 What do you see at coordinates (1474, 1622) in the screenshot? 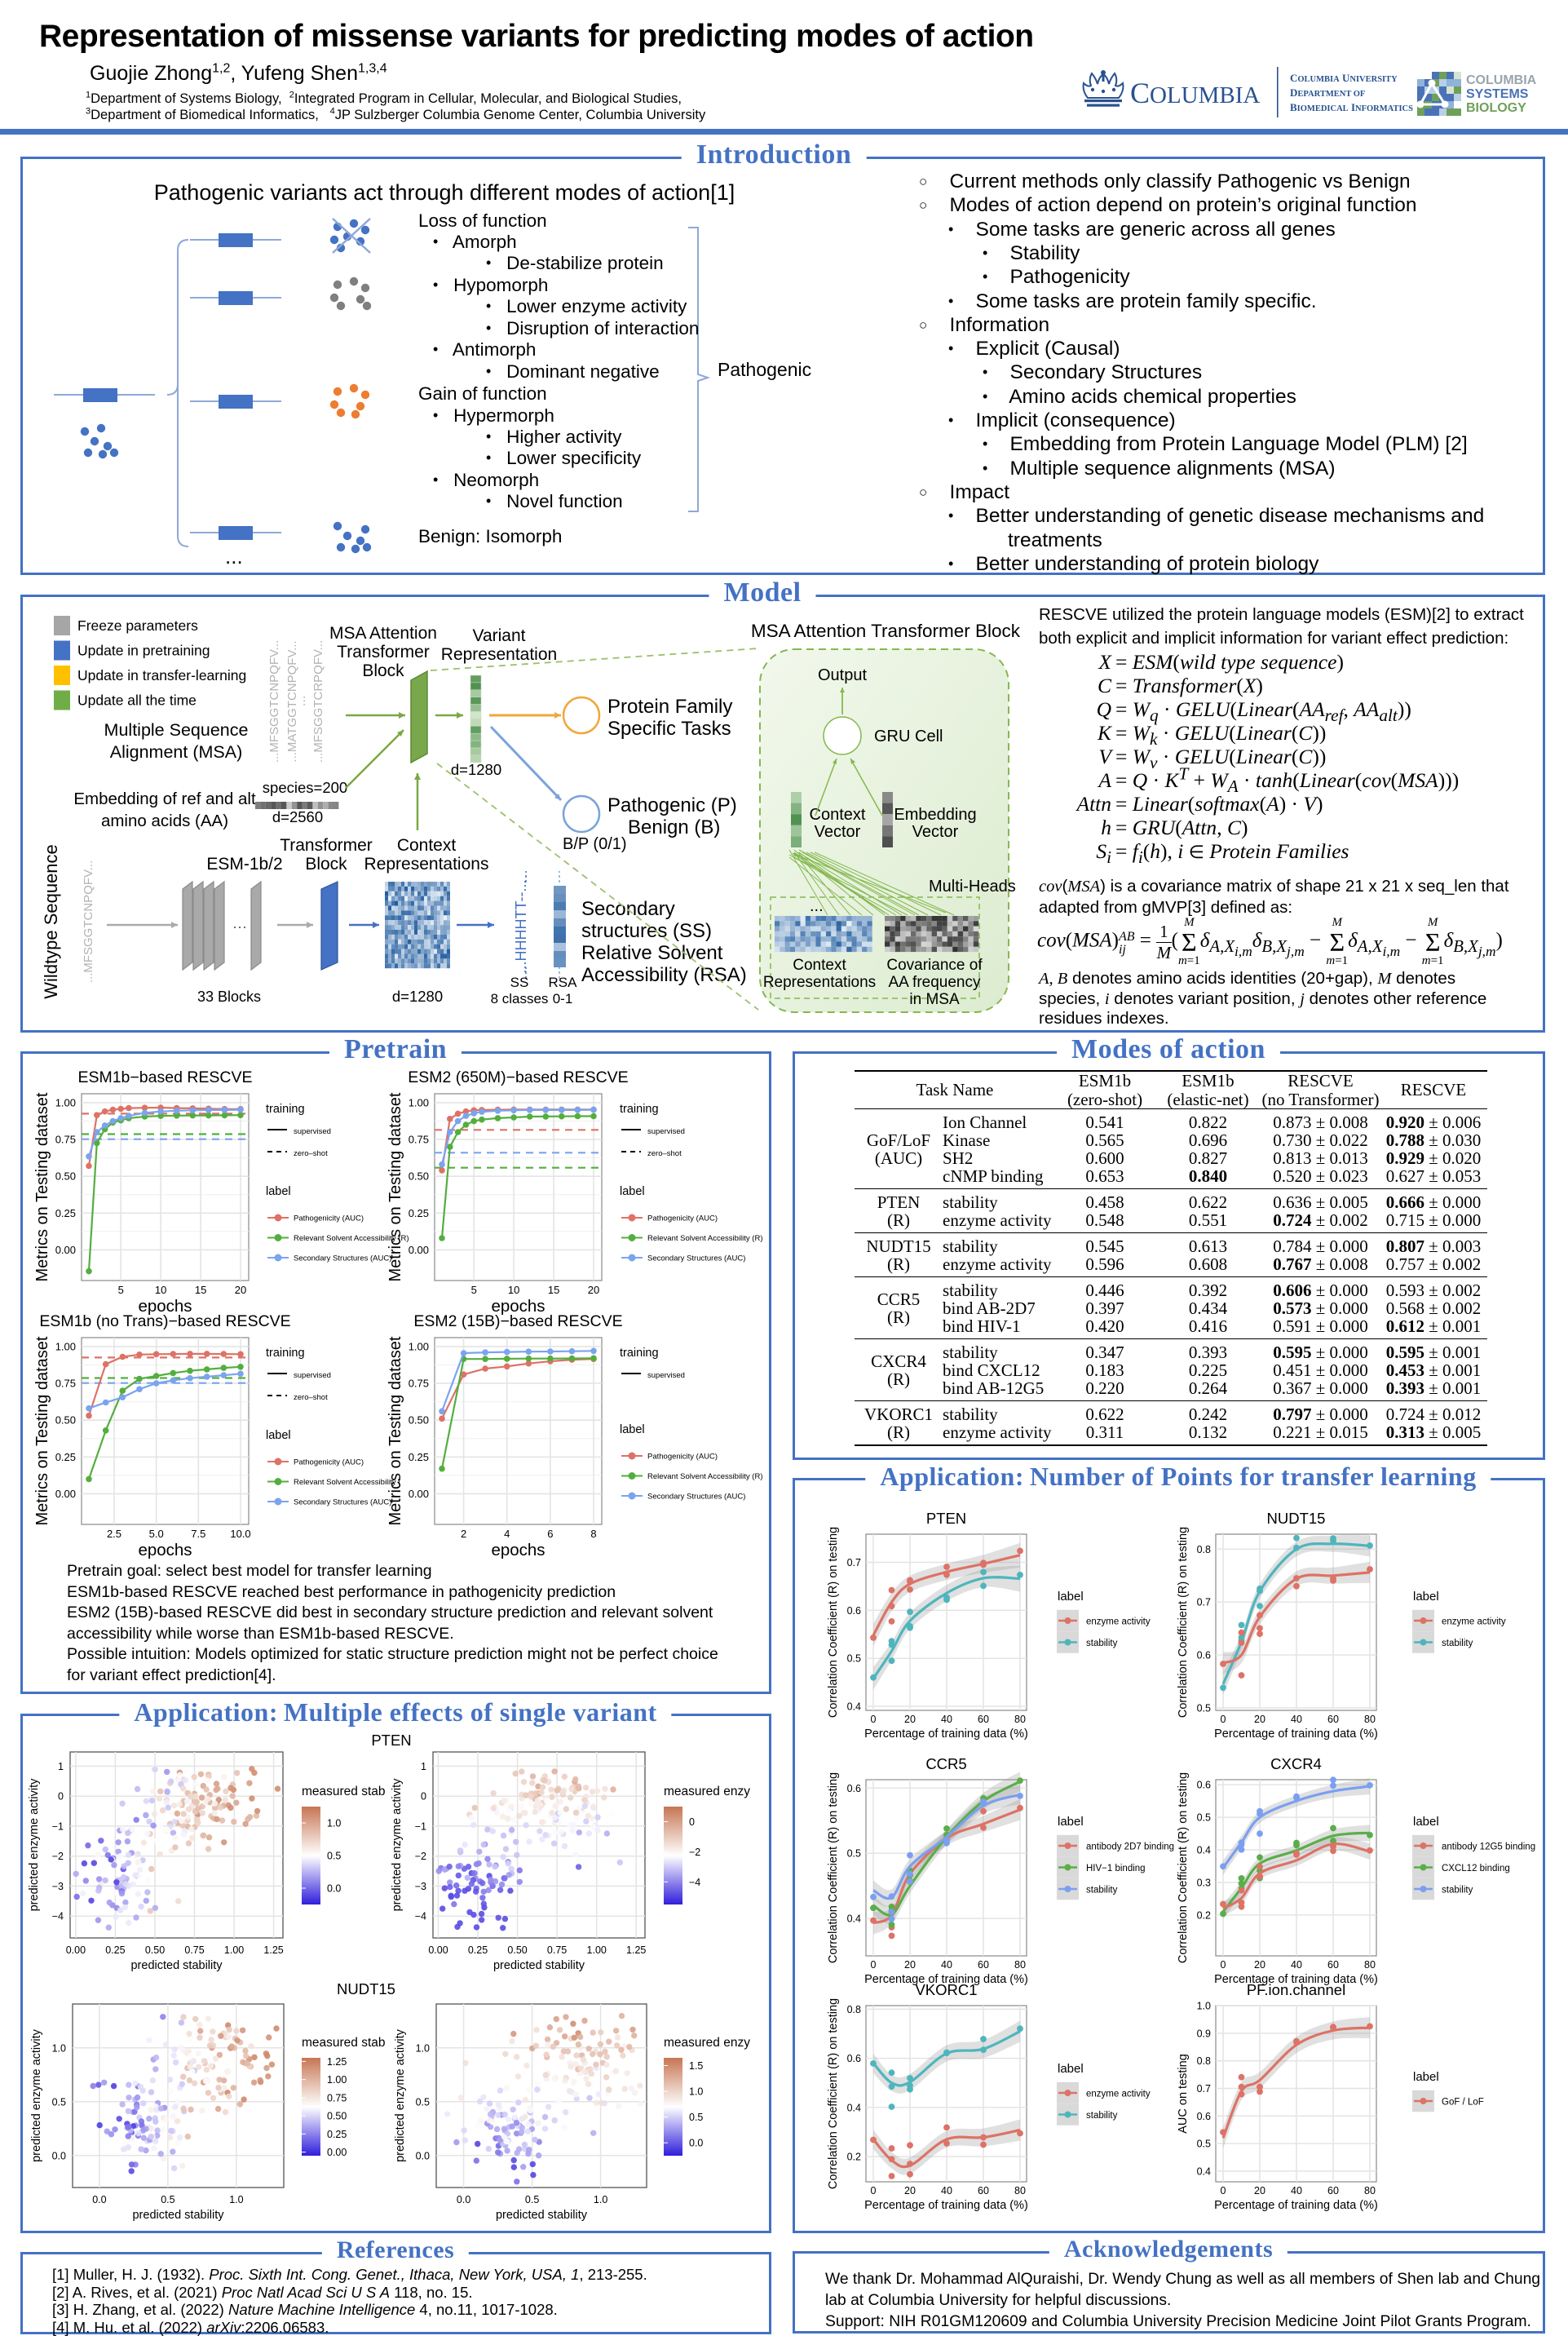
I see `svg-text: enzyme activity` at bounding box center [1474, 1622].